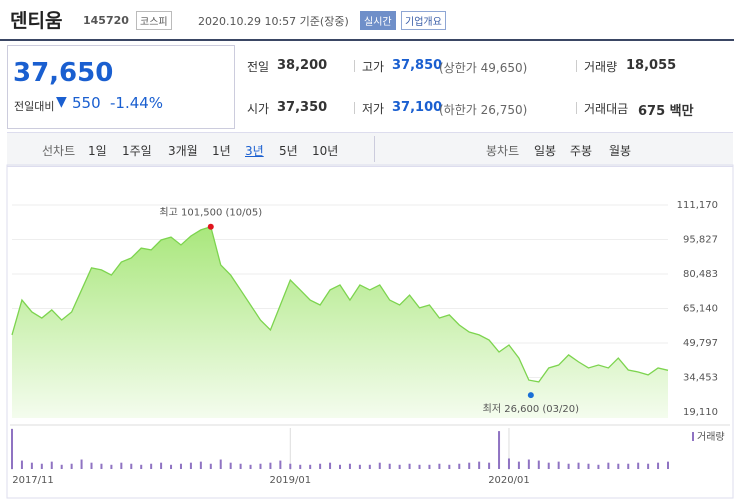 This screenshot has width=734, height=499. I want to click on quote-value: 37,100, so click(417, 107).